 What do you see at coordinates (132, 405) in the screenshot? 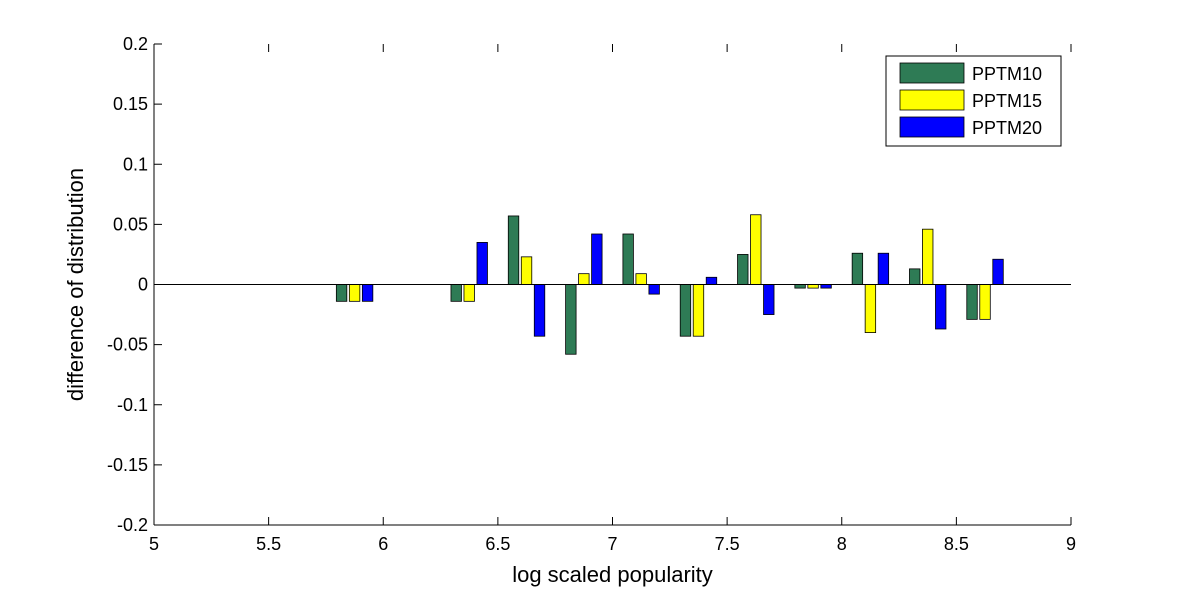
I see `y-tick-label: -0.1` at bounding box center [132, 405].